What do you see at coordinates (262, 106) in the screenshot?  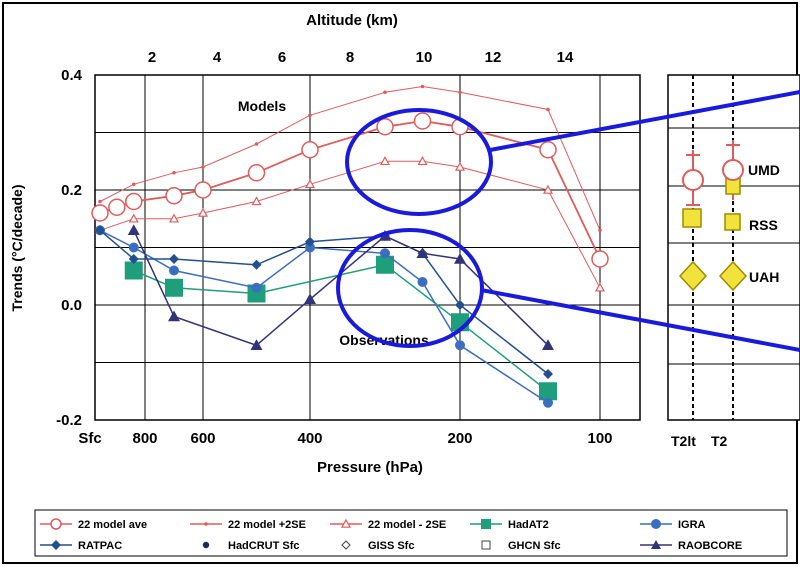 I see `annotation-models: Models` at bounding box center [262, 106].